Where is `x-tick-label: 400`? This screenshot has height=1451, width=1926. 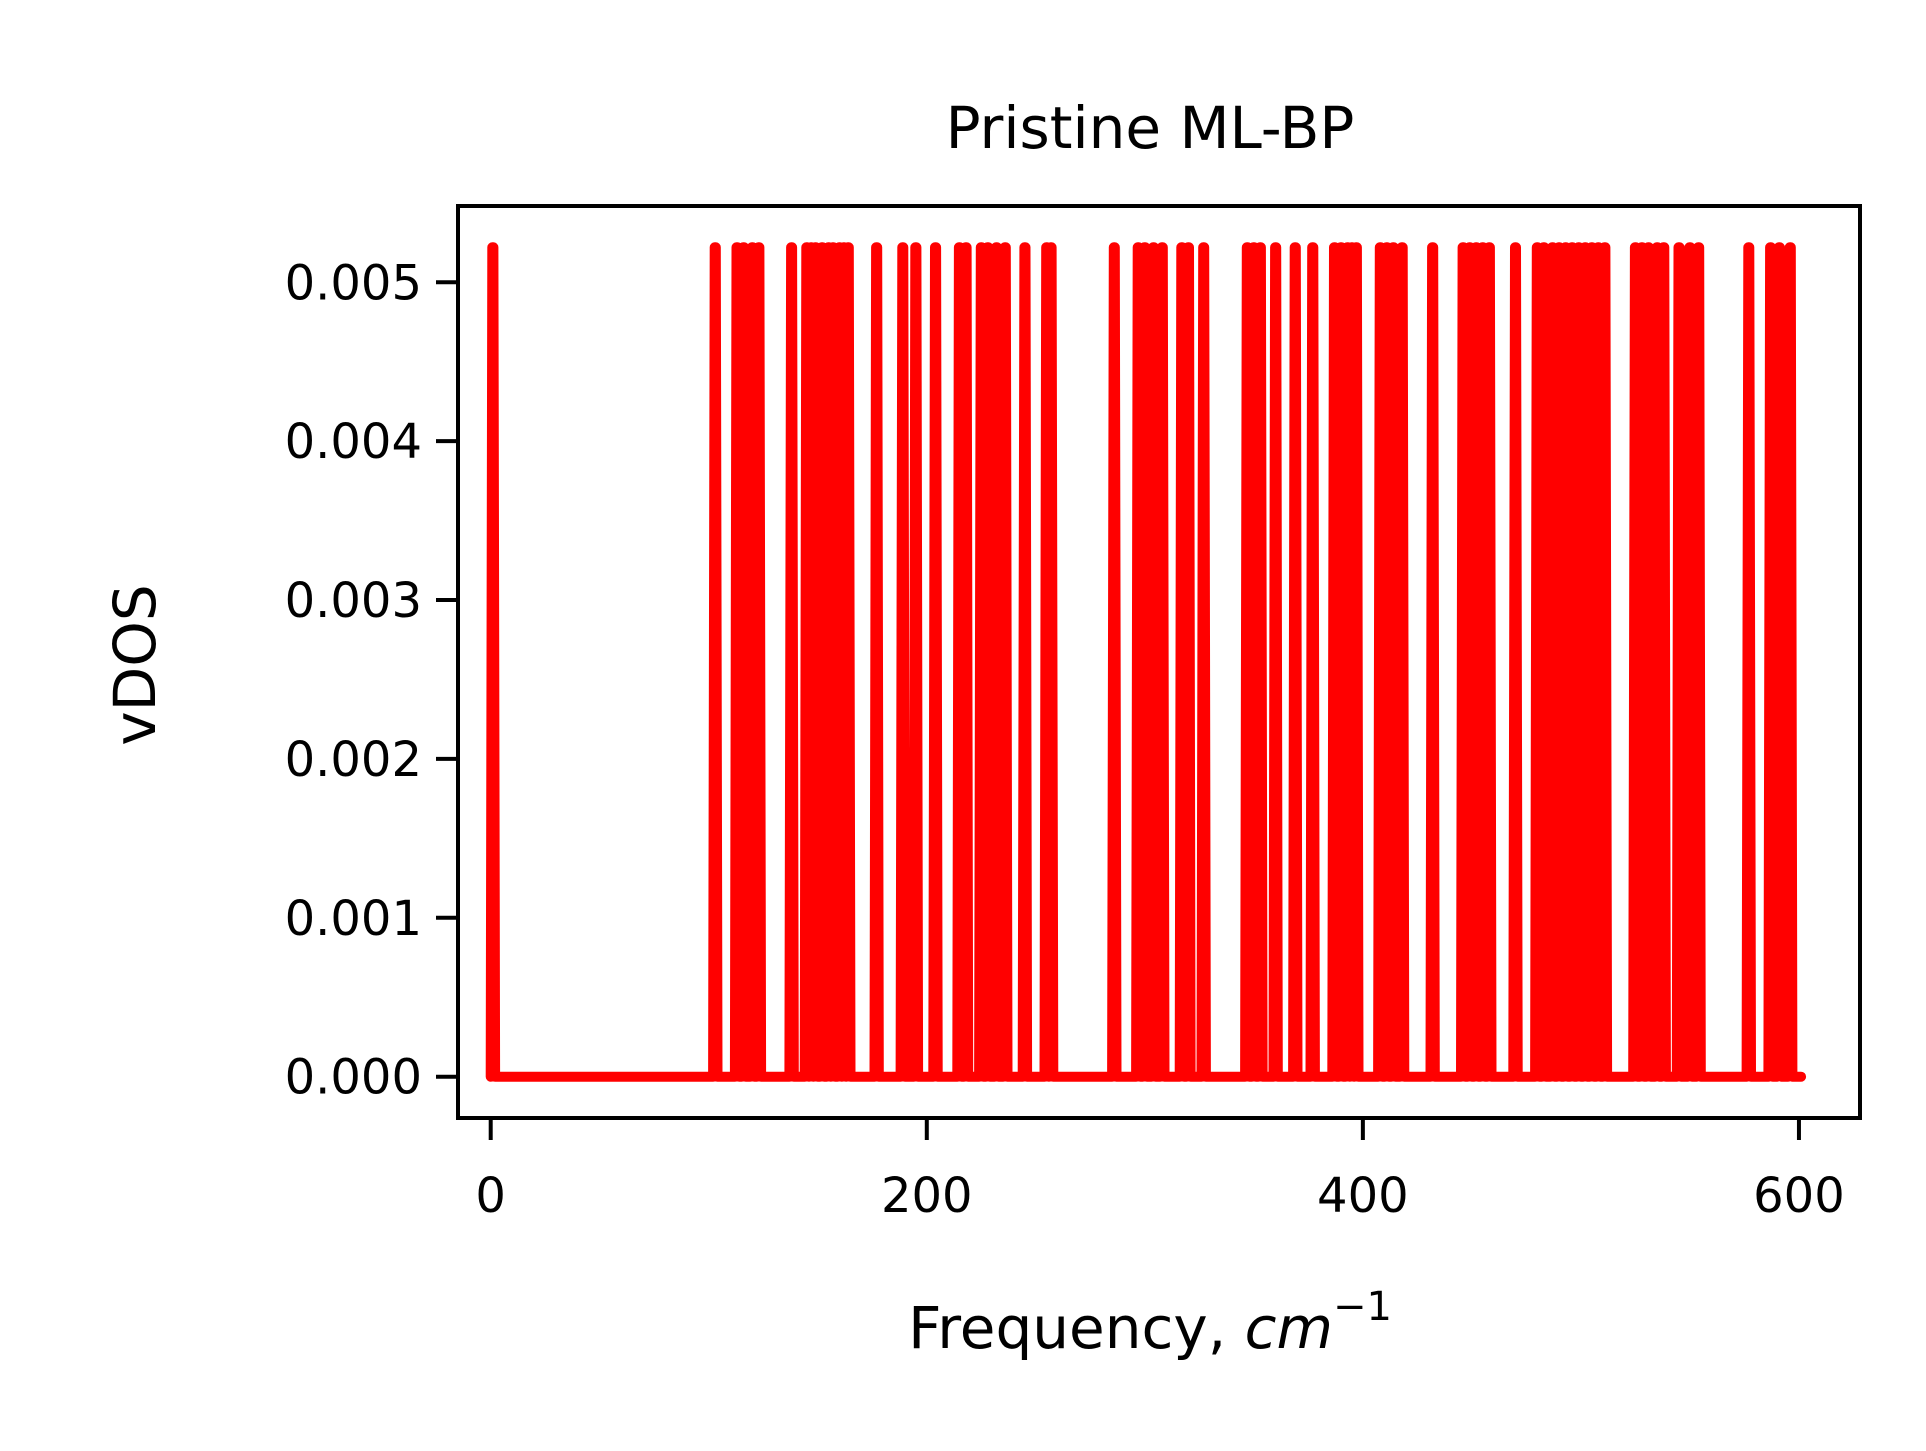 x-tick-label: 400 is located at coordinates (1363, 1196).